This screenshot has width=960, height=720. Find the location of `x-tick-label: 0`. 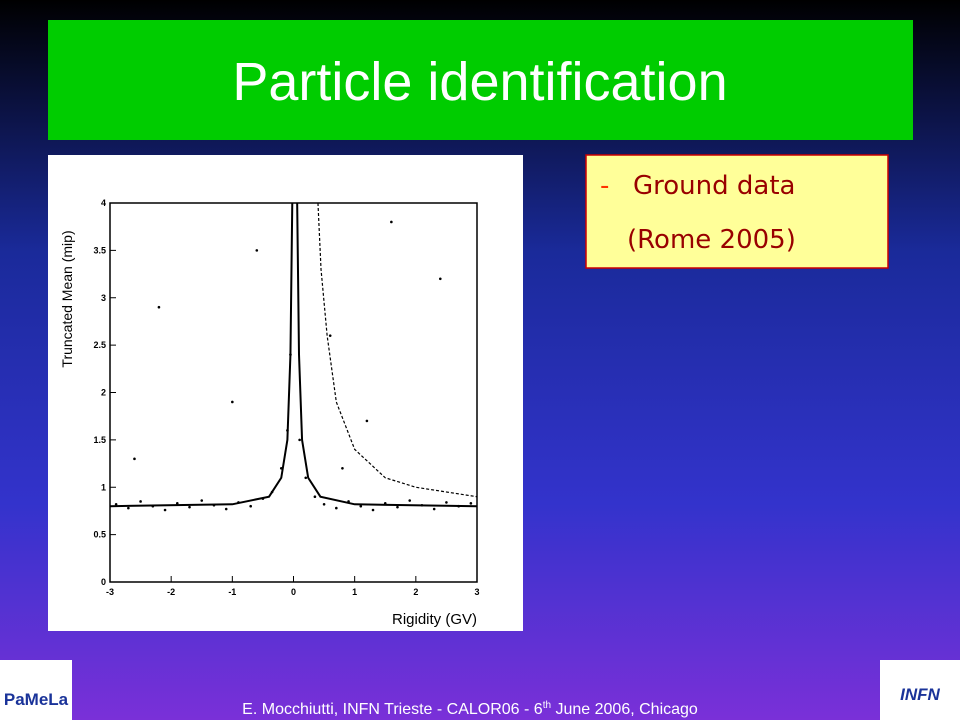

x-tick-label: 0 is located at coordinates (293, 592).